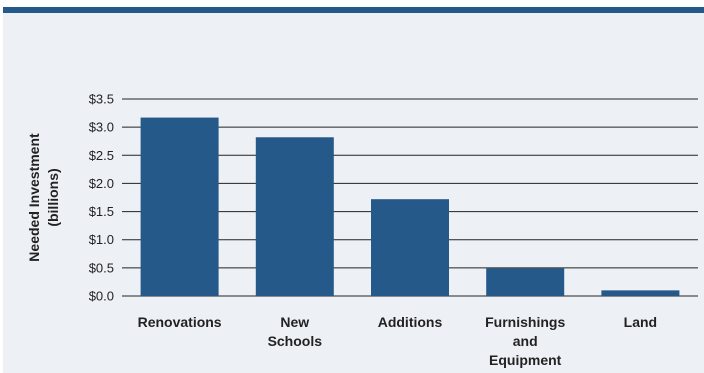 This screenshot has width=704, height=373. What do you see at coordinates (101, 211) in the screenshot?
I see `y-tick-label: $1.5` at bounding box center [101, 211].